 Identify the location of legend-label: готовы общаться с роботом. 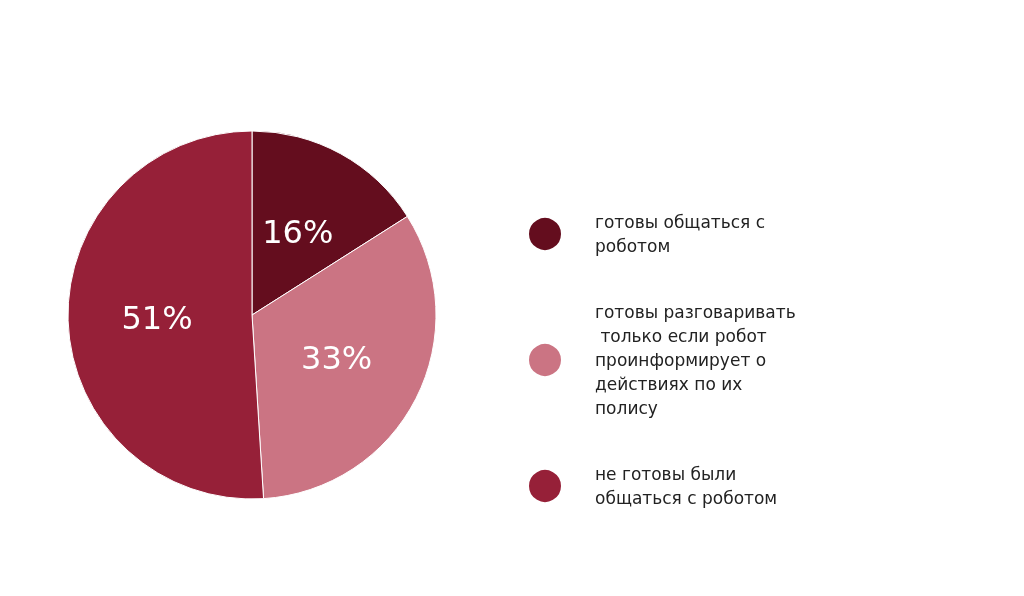
(683, 234).